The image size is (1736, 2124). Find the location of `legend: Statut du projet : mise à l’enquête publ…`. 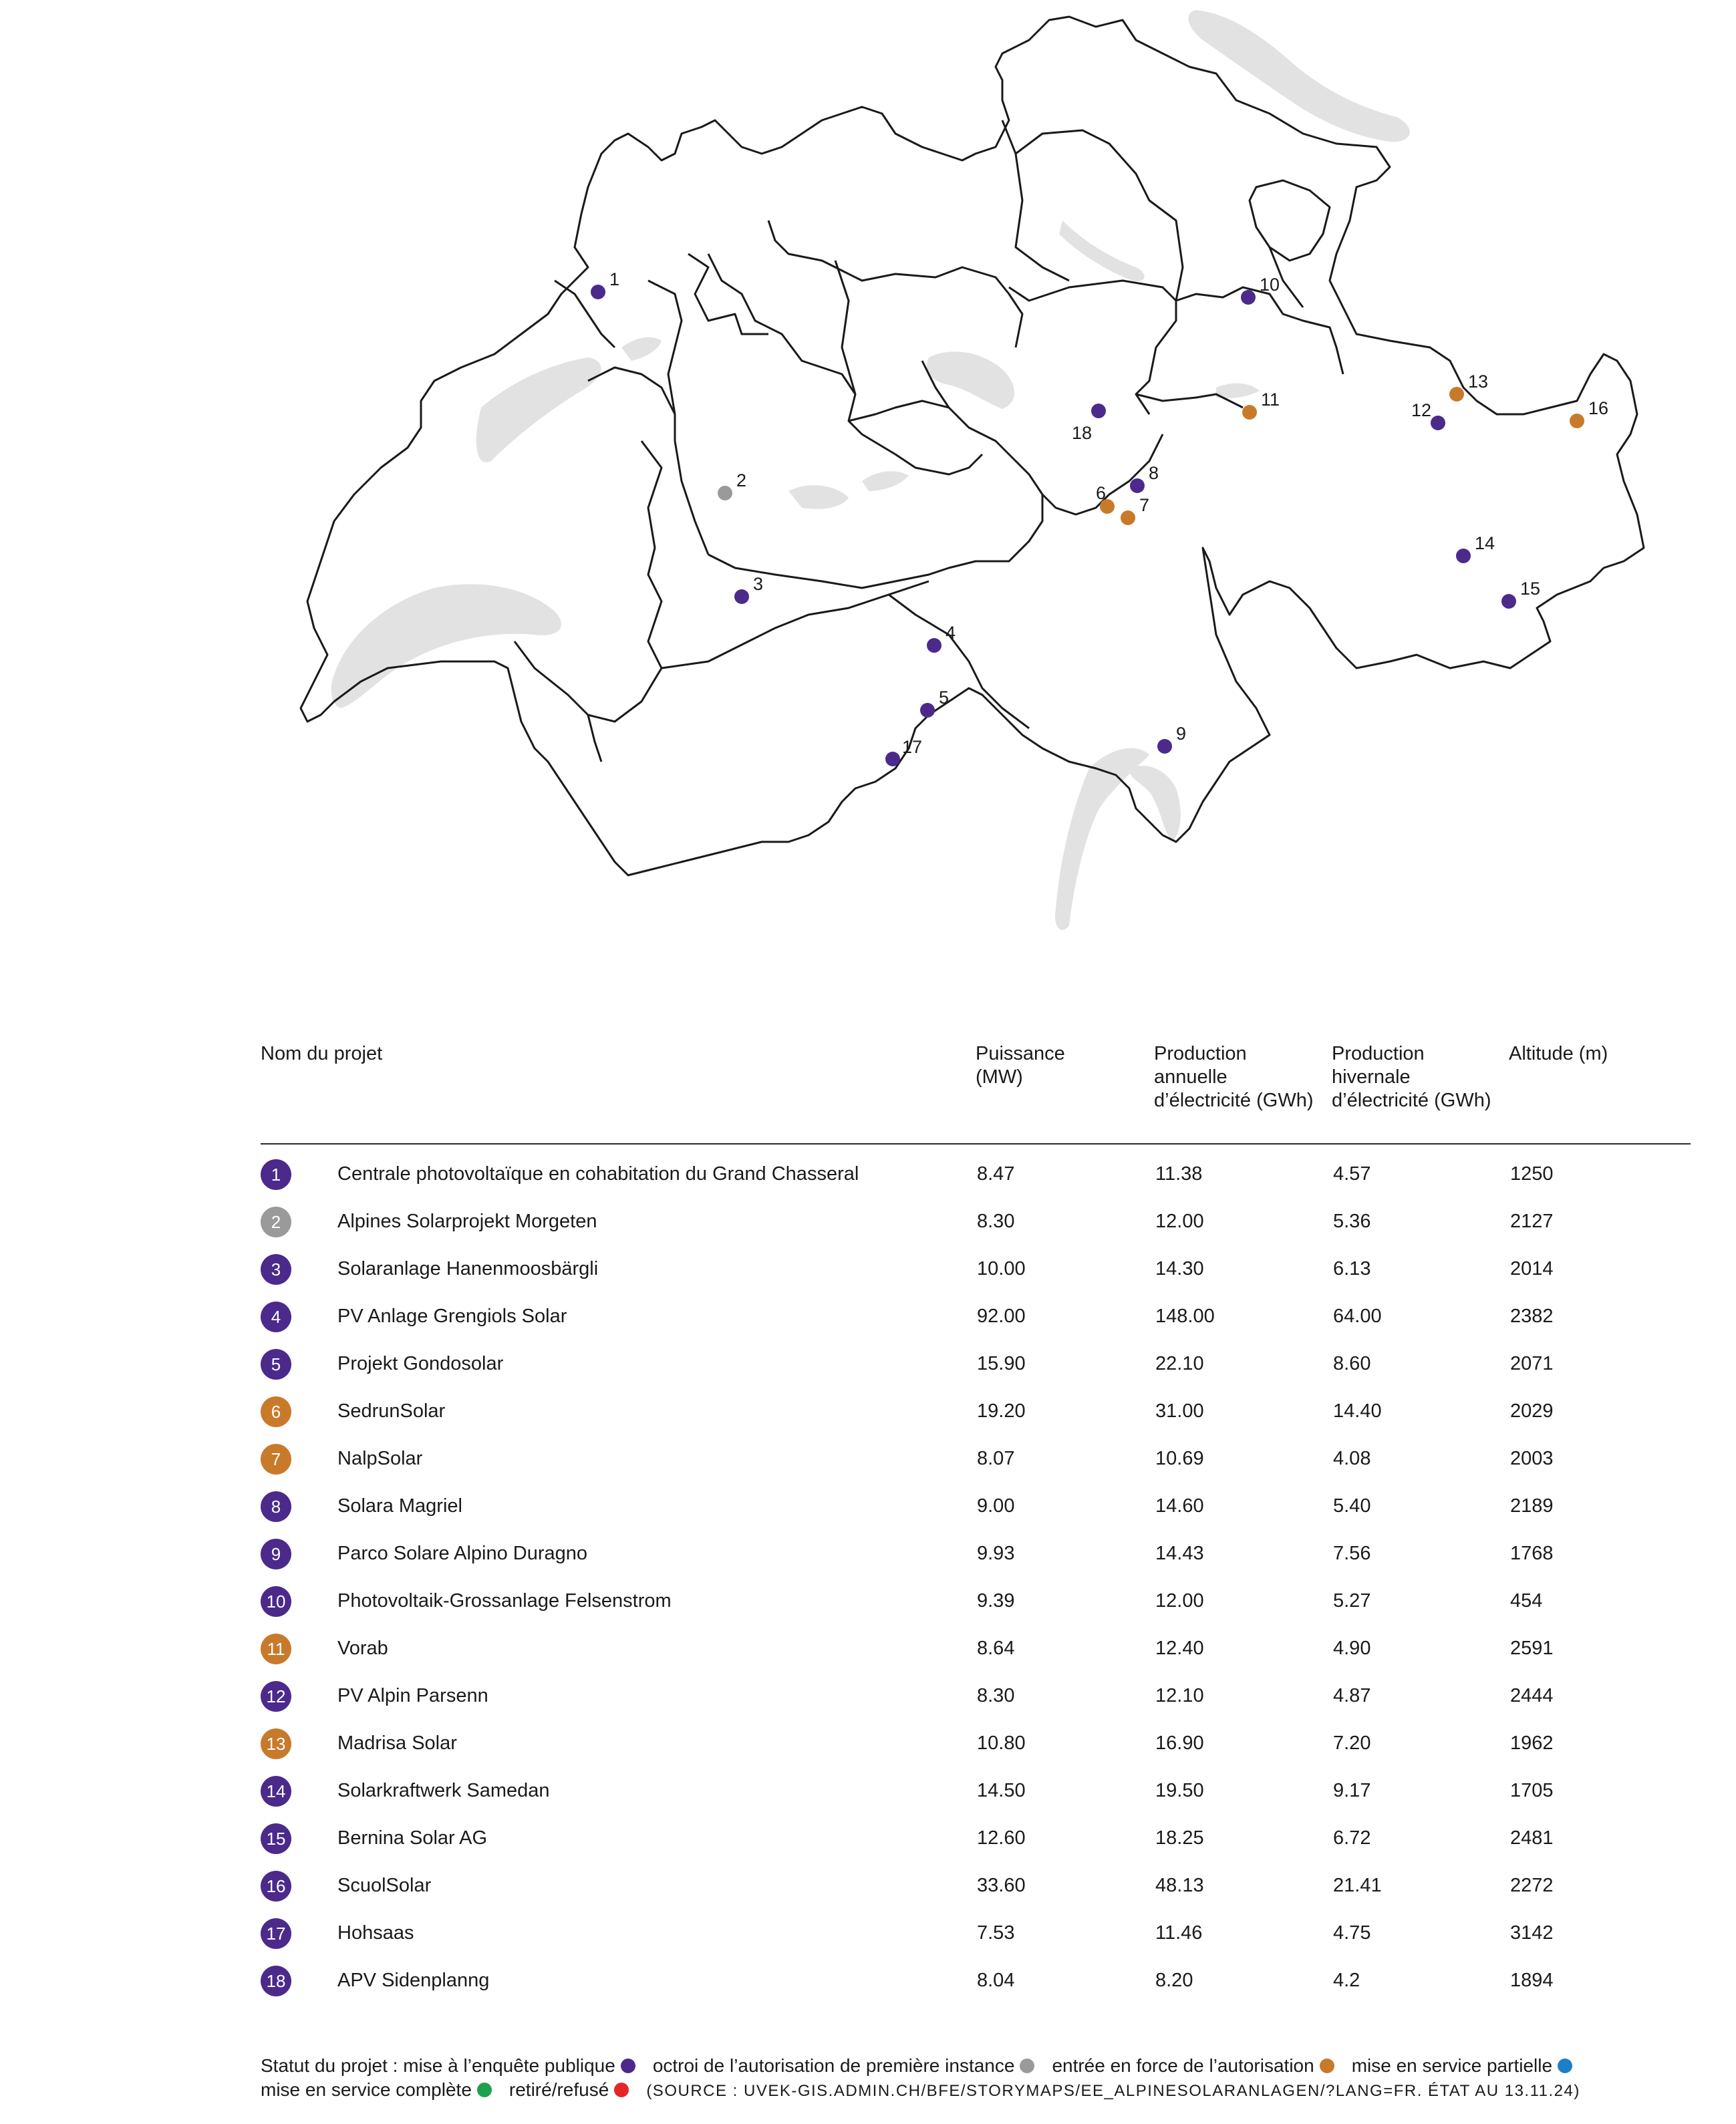

legend: Statut du projet : mise à l’enquête publ… is located at coordinates (979, 2078).